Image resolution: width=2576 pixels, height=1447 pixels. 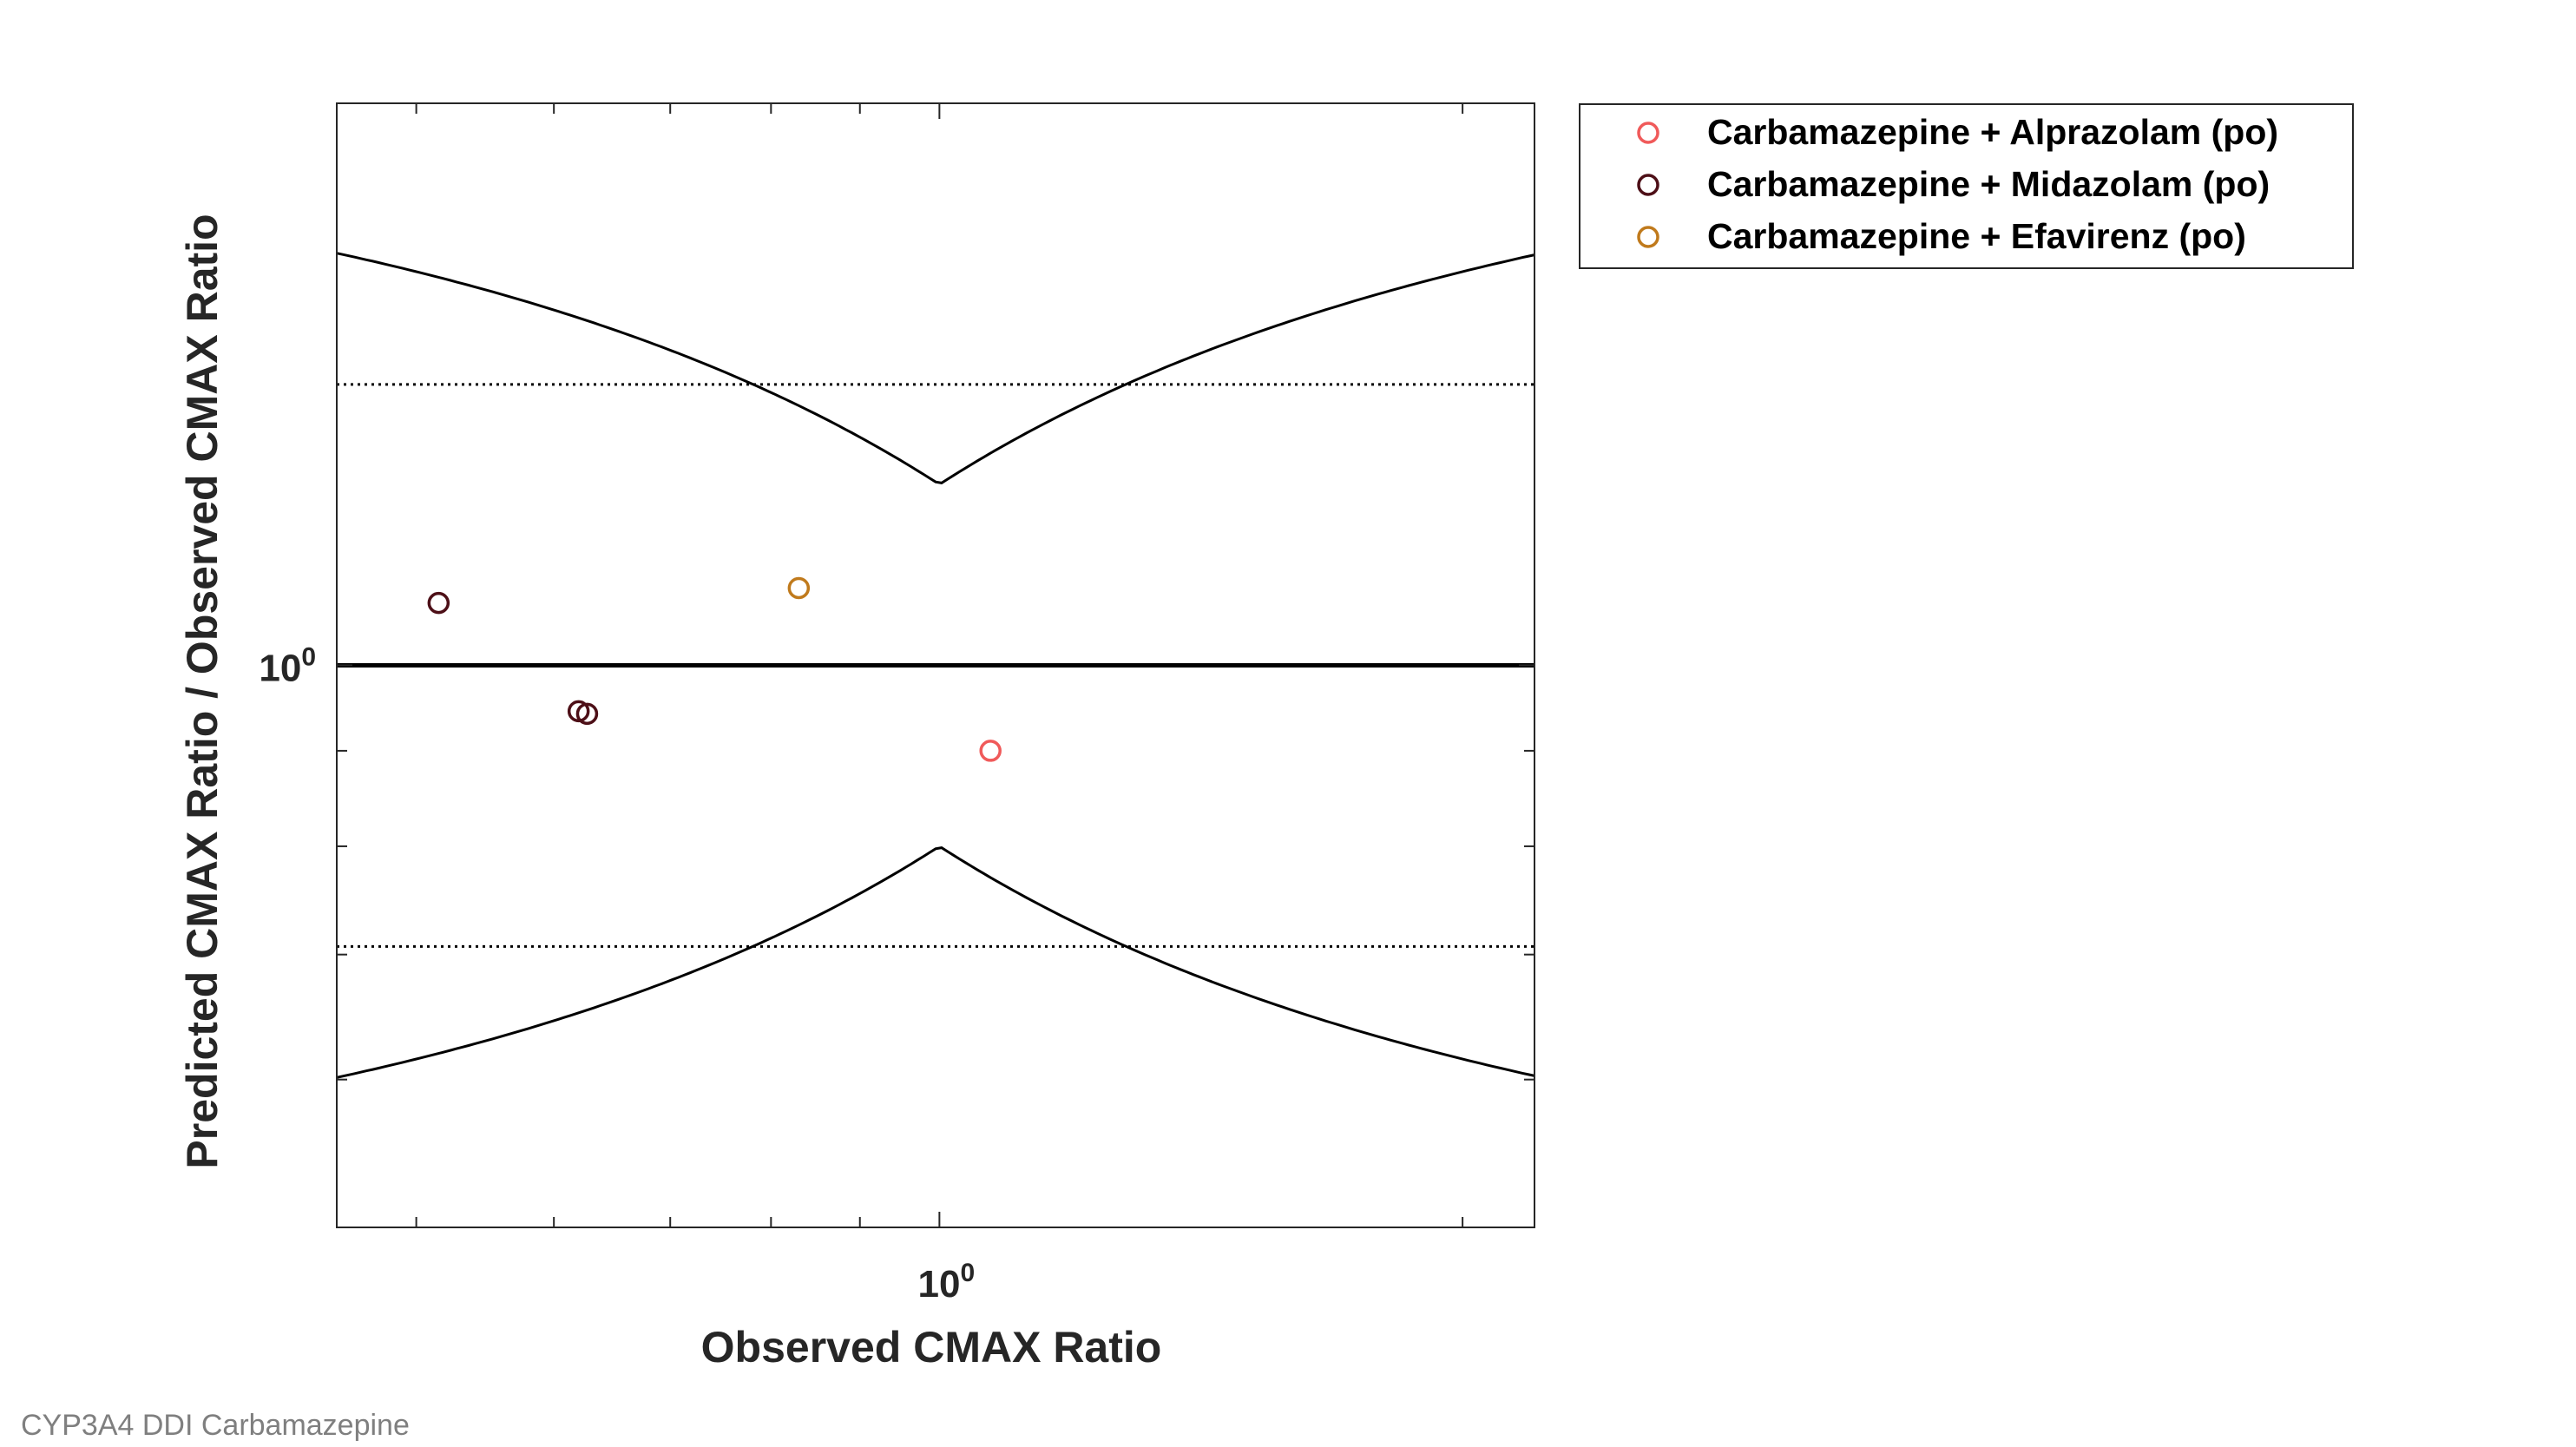 I want to click on y-tick-label: 100, so click(x=287, y=667).